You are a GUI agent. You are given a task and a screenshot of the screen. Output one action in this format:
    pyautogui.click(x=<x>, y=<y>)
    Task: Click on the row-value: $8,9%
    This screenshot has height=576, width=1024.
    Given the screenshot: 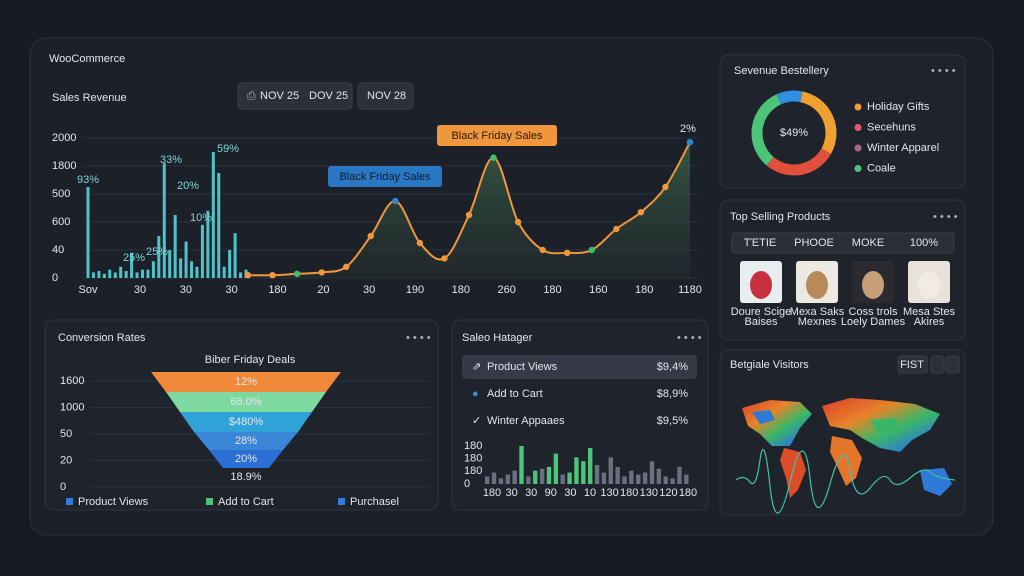 What is the action you would take?
    pyautogui.click(x=672, y=394)
    